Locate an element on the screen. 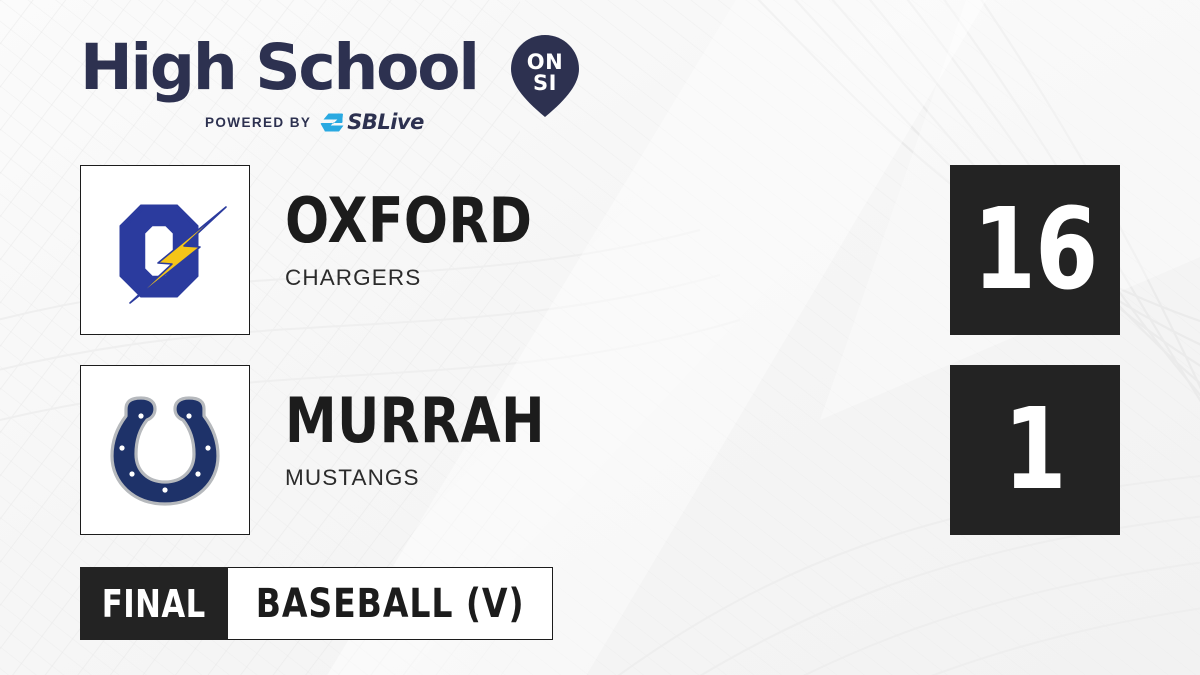  brand-lockup: High School ON SI POWERED BY SBLive is located at coordinates (329, 83).